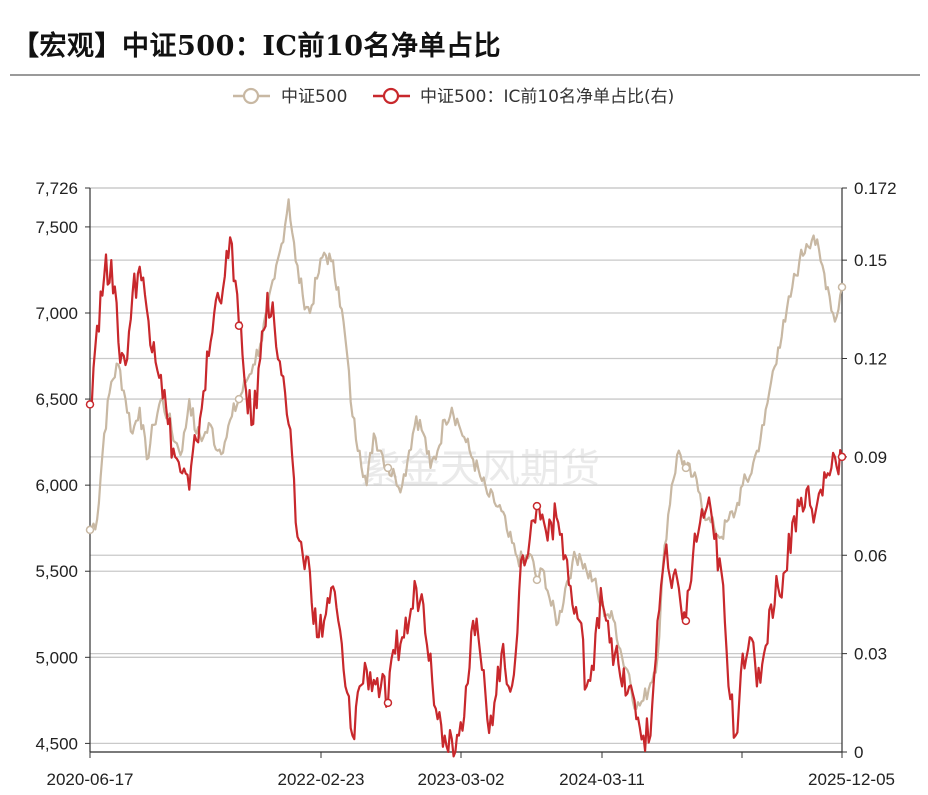  Describe the element at coordinates (56, 571) in the screenshot. I see `y-left-tick-label-2: 5,500` at that location.